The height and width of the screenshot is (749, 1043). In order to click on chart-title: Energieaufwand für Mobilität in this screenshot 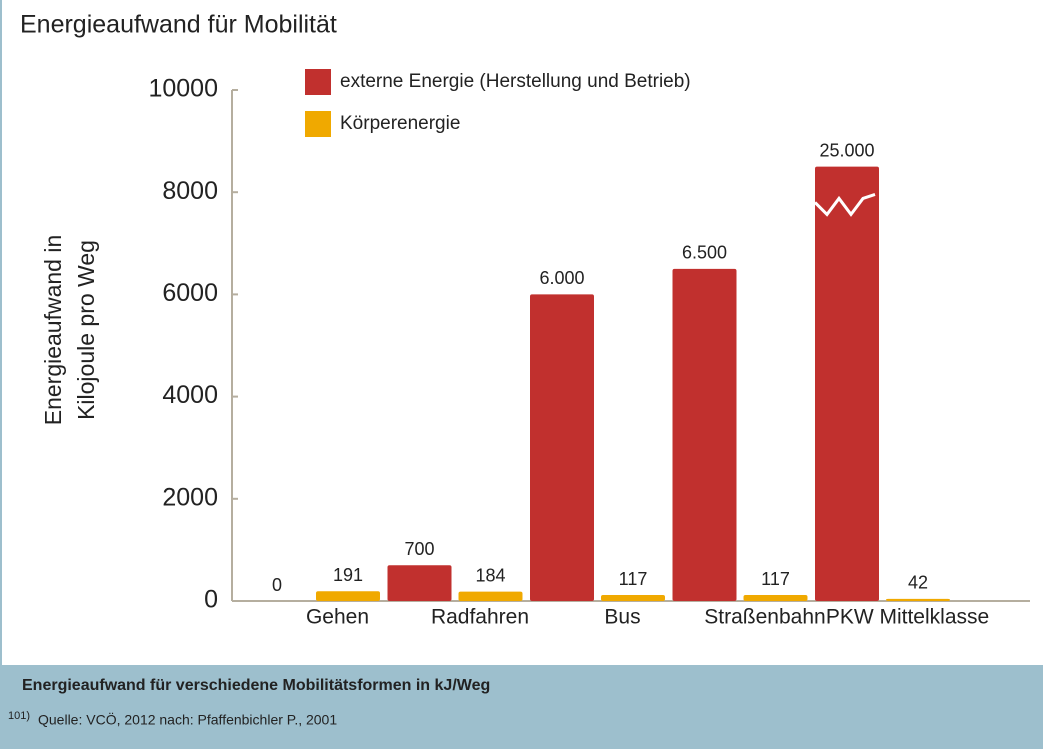, I will do `click(178, 25)`.